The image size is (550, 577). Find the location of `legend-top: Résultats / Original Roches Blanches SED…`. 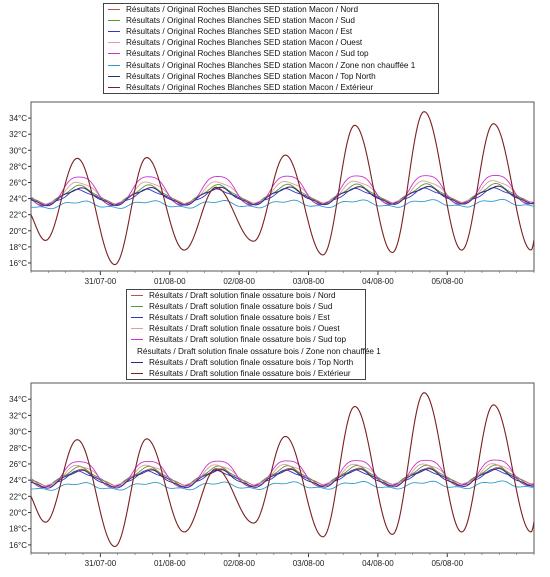

legend-top: Résultats / Original Roches Blanches SED… is located at coordinates (271, 48).